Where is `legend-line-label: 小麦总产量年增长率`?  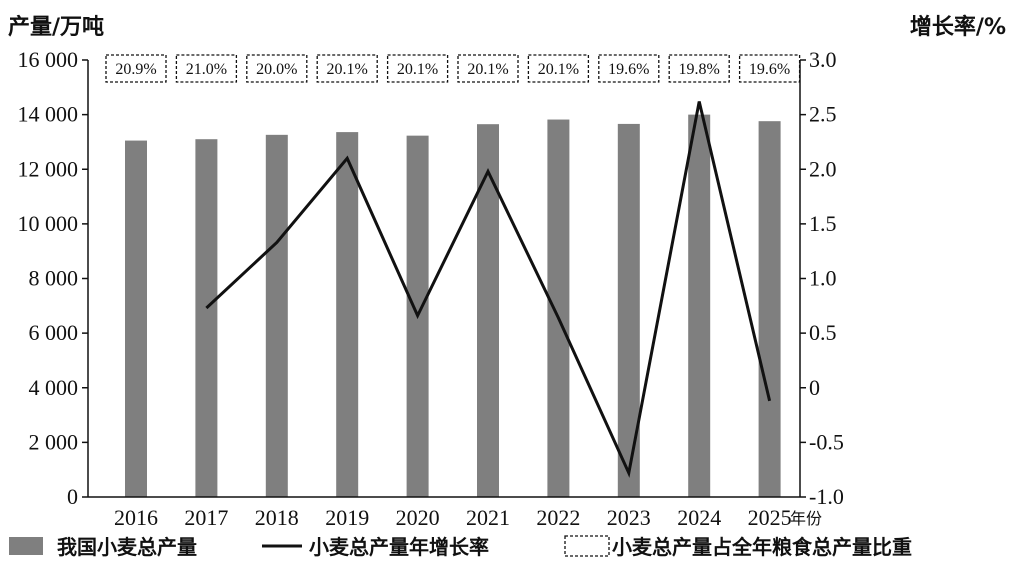 legend-line-label: 小麦总产量年增长率 is located at coordinates (399, 547).